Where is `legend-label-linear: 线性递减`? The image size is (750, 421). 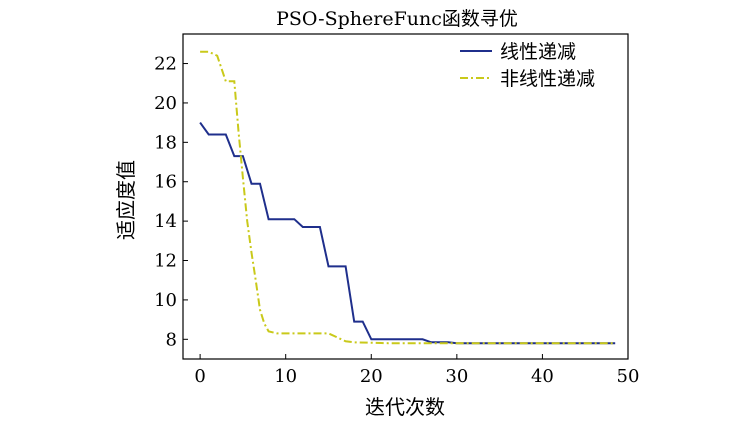
legend-label-linear: 线性递减 is located at coordinates (538, 52).